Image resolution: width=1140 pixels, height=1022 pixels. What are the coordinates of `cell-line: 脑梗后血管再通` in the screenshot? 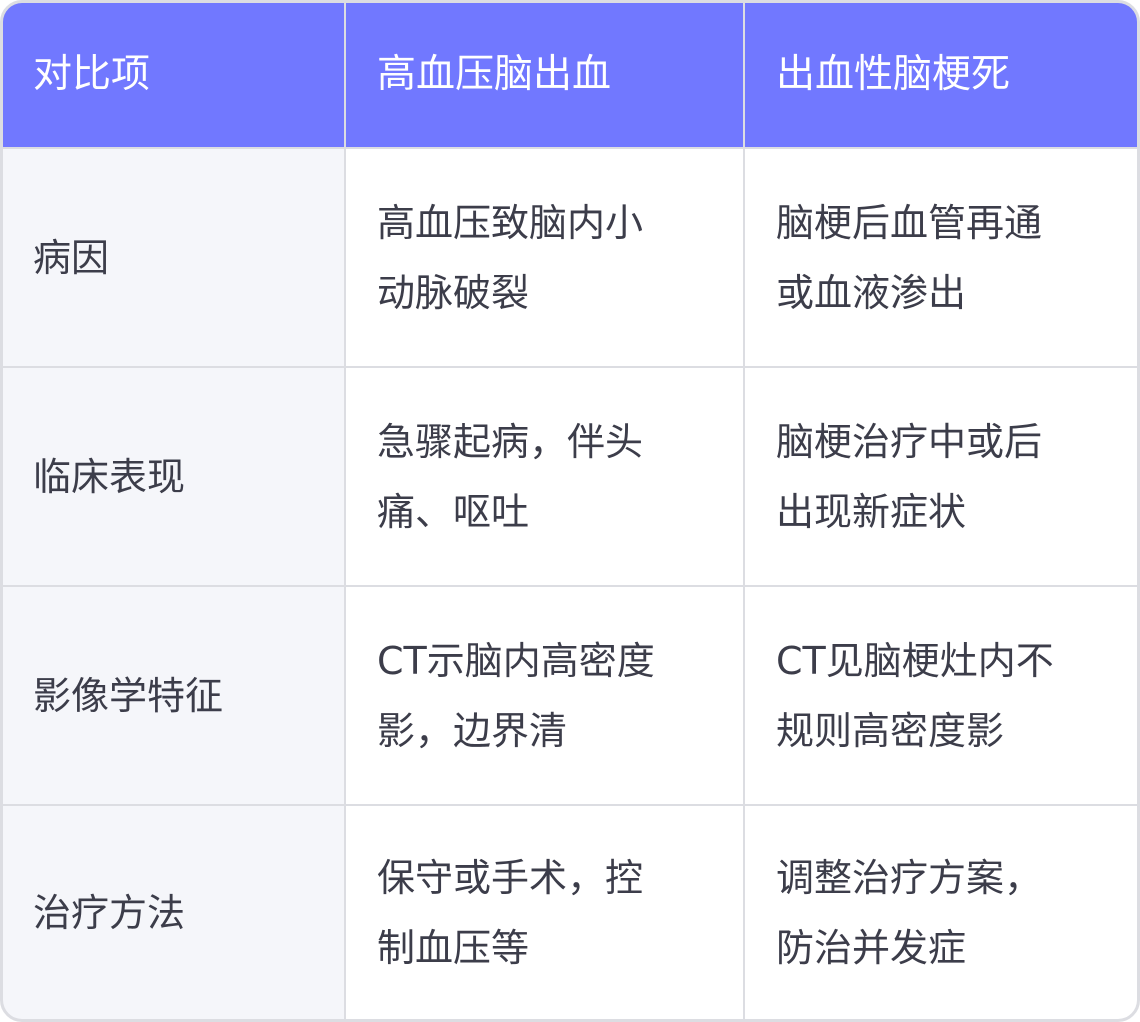 It's located at (909, 222).